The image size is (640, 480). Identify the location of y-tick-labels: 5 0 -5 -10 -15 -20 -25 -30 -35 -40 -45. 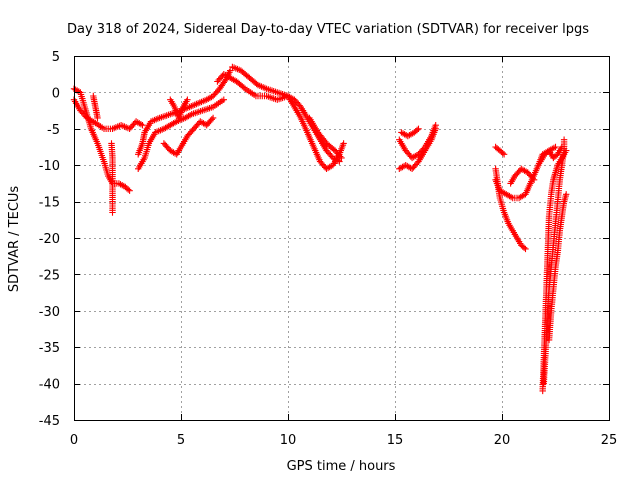
(49, 239).